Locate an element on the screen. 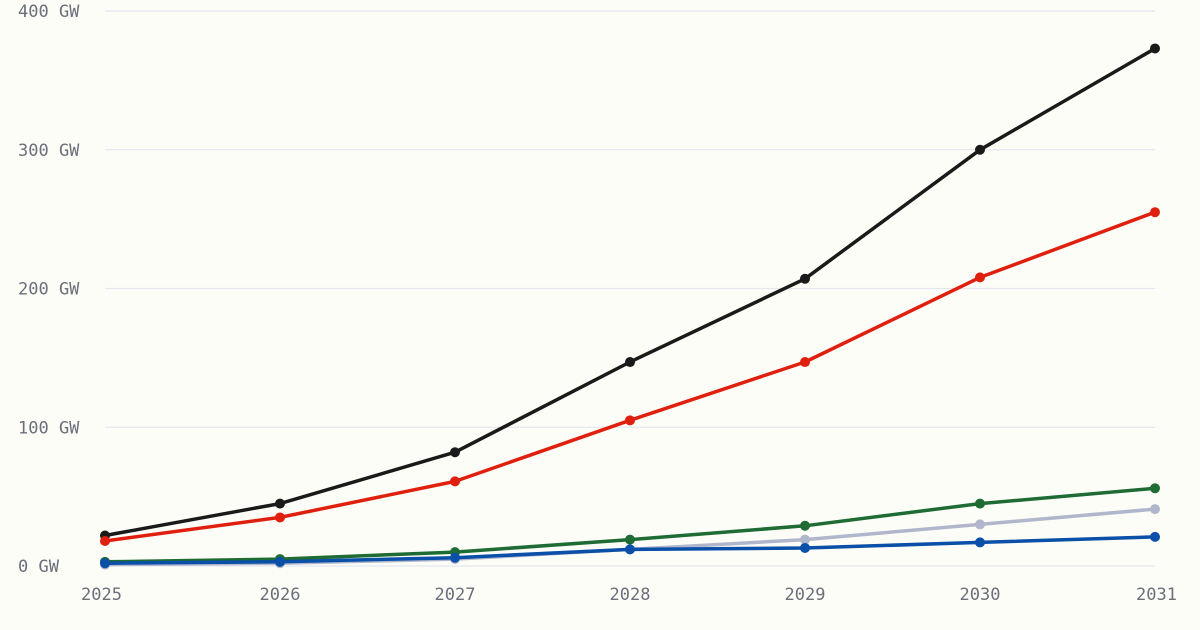  y-tick-label: 0 GW is located at coordinates (39, 567).